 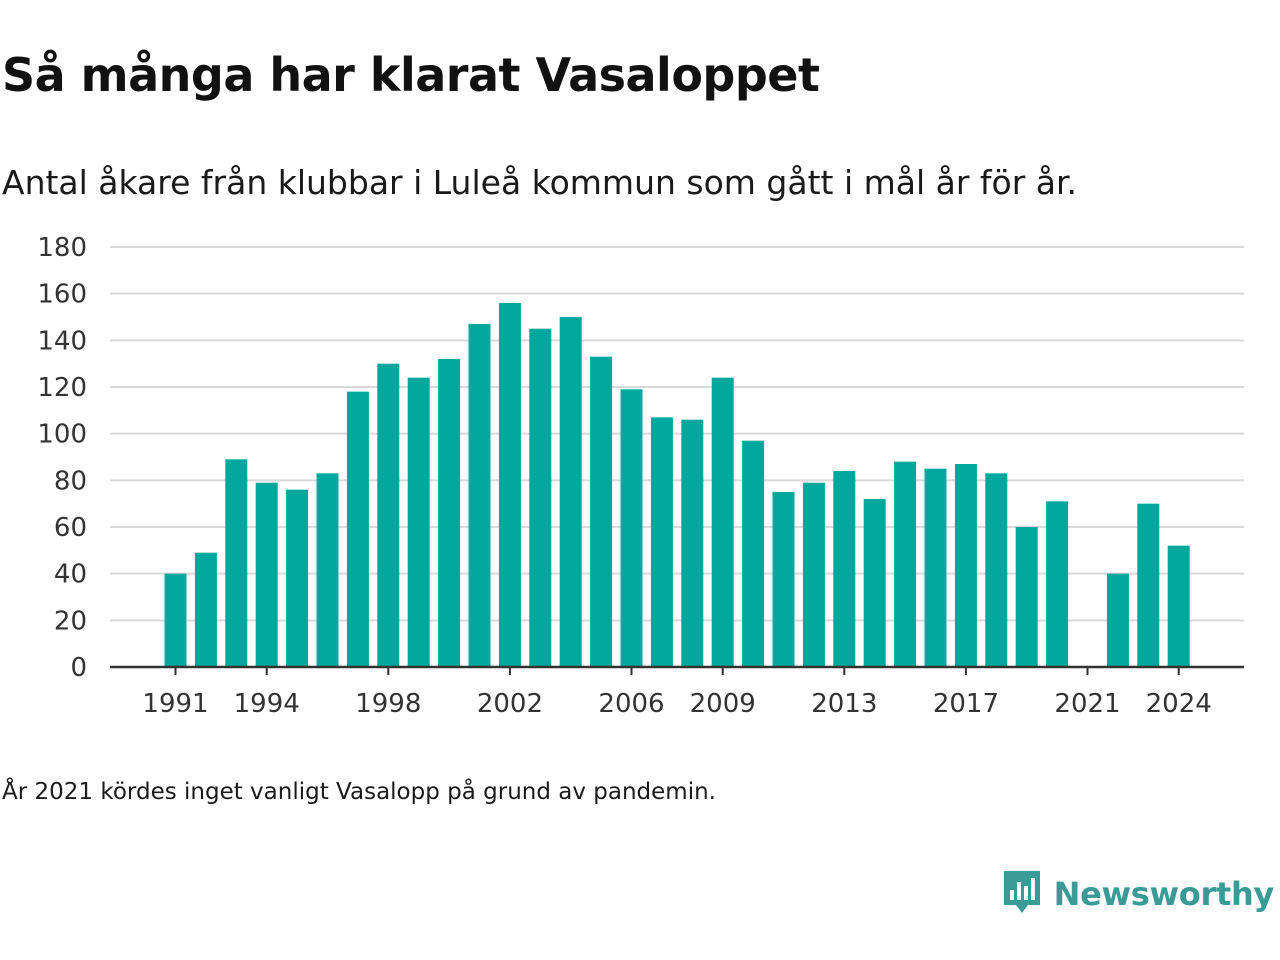 What do you see at coordinates (62, 295) in the screenshot?
I see `y-tick-label: 160` at bounding box center [62, 295].